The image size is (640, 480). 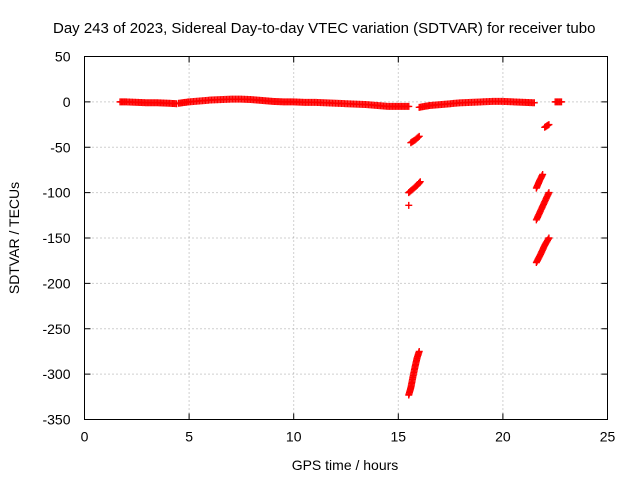 I want to click on y-tick-label: -350, so click(x=56, y=420).